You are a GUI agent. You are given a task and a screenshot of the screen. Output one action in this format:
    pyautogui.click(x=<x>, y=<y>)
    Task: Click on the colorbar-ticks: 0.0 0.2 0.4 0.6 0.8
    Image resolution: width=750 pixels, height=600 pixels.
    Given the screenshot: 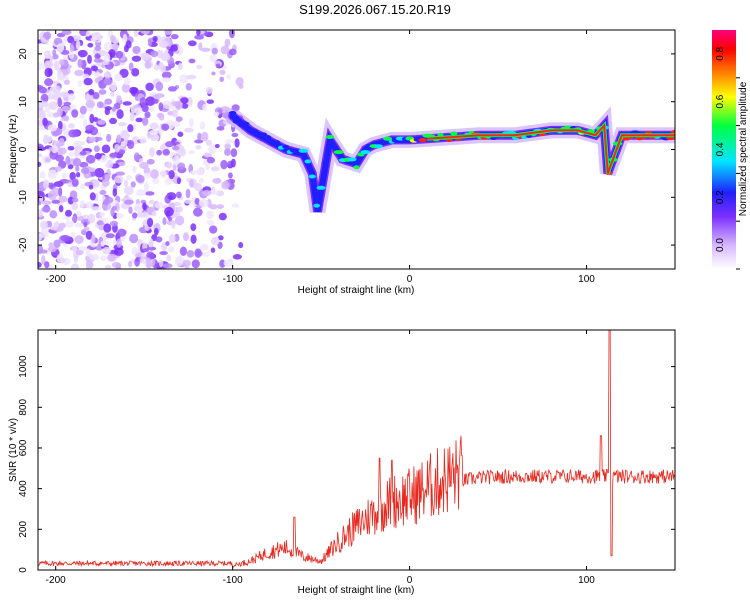 What is the action you would take?
    pyautogui.click(x=727, y=158)
    